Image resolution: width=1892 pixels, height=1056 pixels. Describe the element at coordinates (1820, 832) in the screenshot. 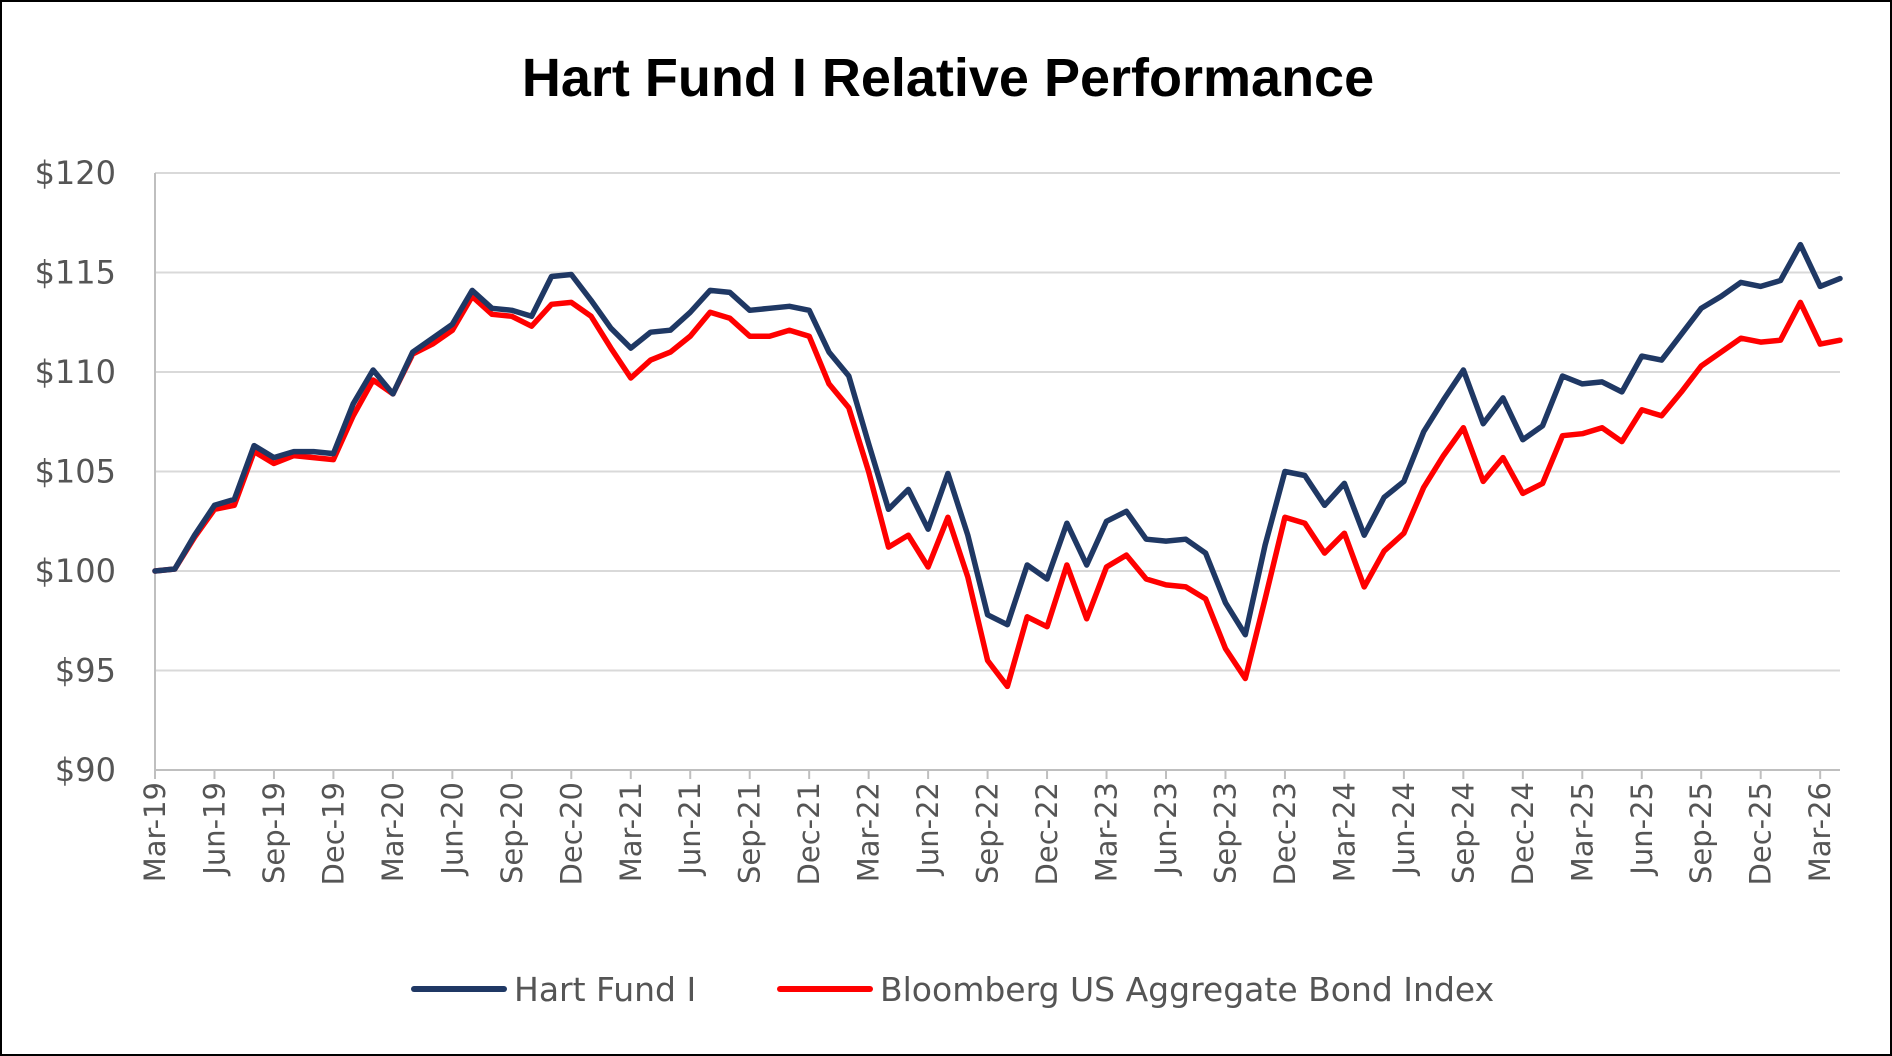

I see `x-tick-label: Mar-26` at that location.